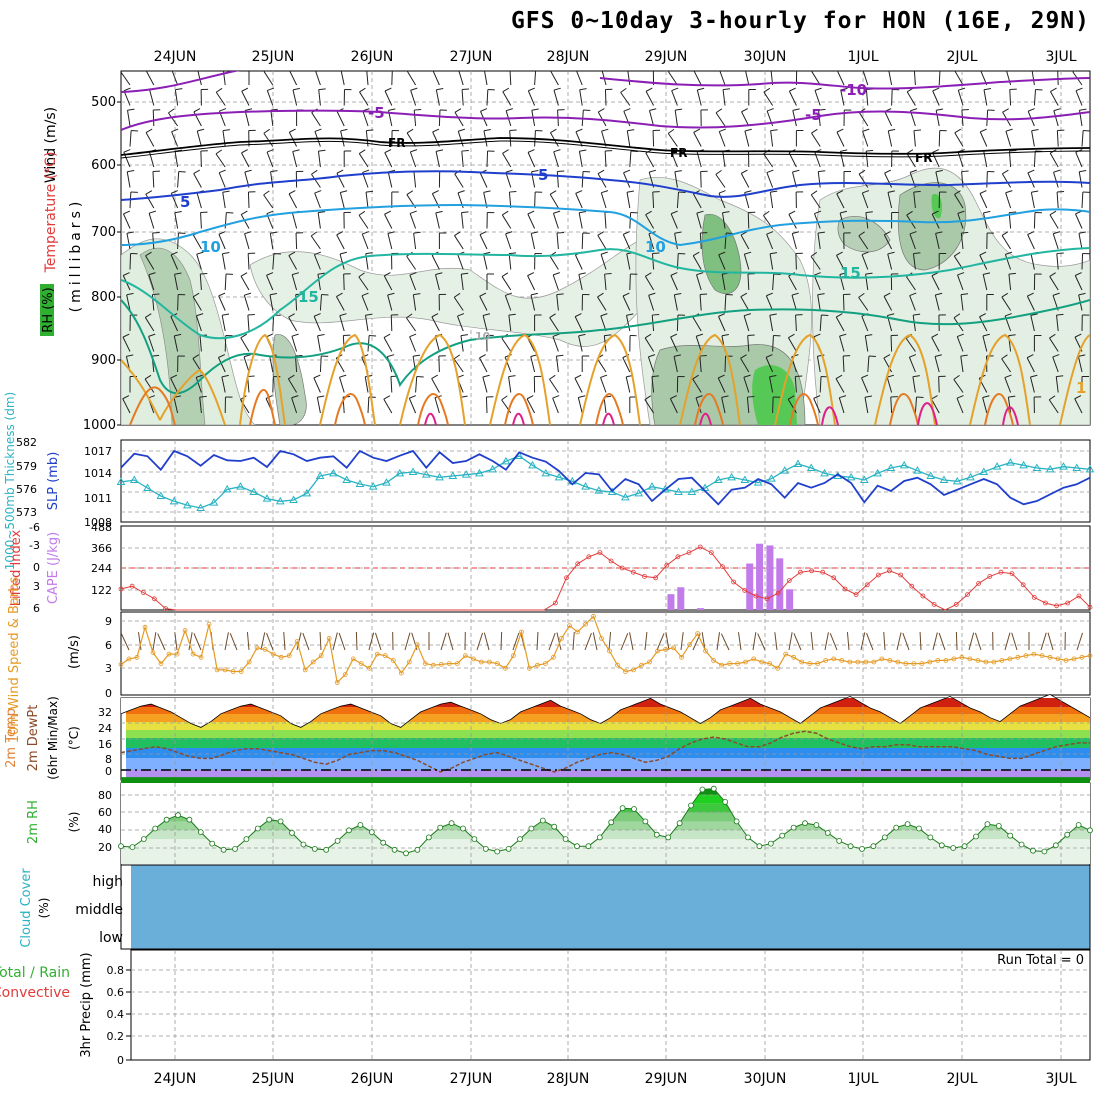 The height and width of the screenshot is (1100, 1100). What do you see at coordinates (120, 1060) in the screenshot?
I see `precip-tick-0: 0` at bounding box center [120, 1060].